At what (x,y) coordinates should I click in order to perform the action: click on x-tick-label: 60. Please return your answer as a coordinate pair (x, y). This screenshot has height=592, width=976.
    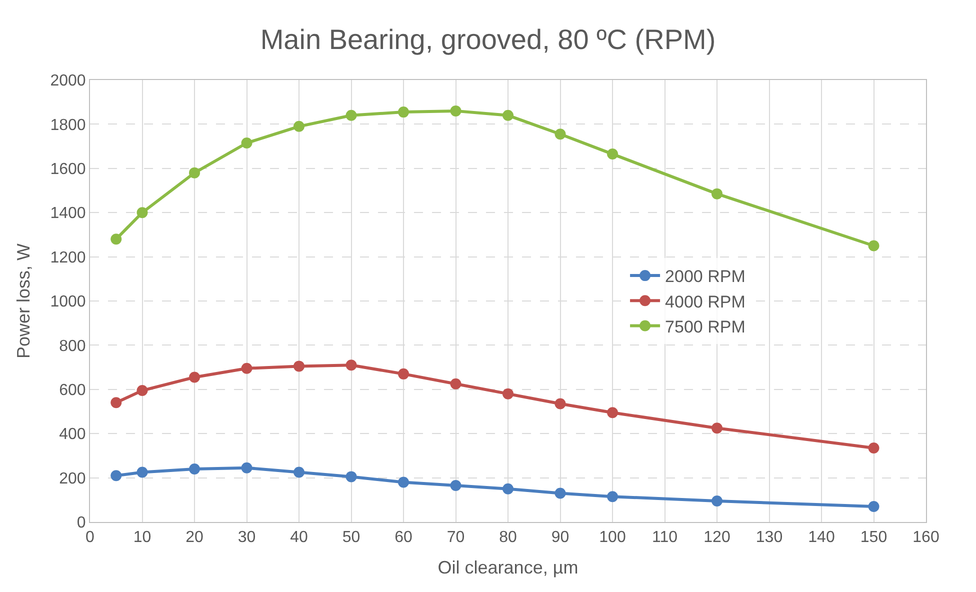
    Looking at the image, I should click on (403, 537).